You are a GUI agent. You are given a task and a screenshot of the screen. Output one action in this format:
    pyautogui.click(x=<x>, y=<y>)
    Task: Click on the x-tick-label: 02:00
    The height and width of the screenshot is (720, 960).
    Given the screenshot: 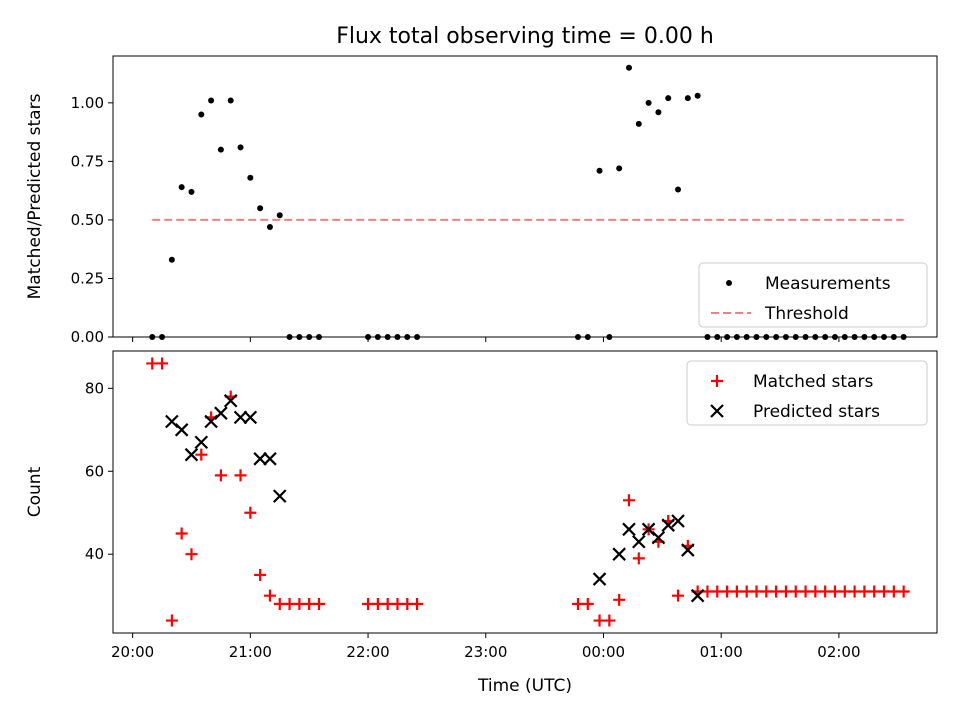 What is the action you would take?
    pyautogui.click(x=838, y=652)
    